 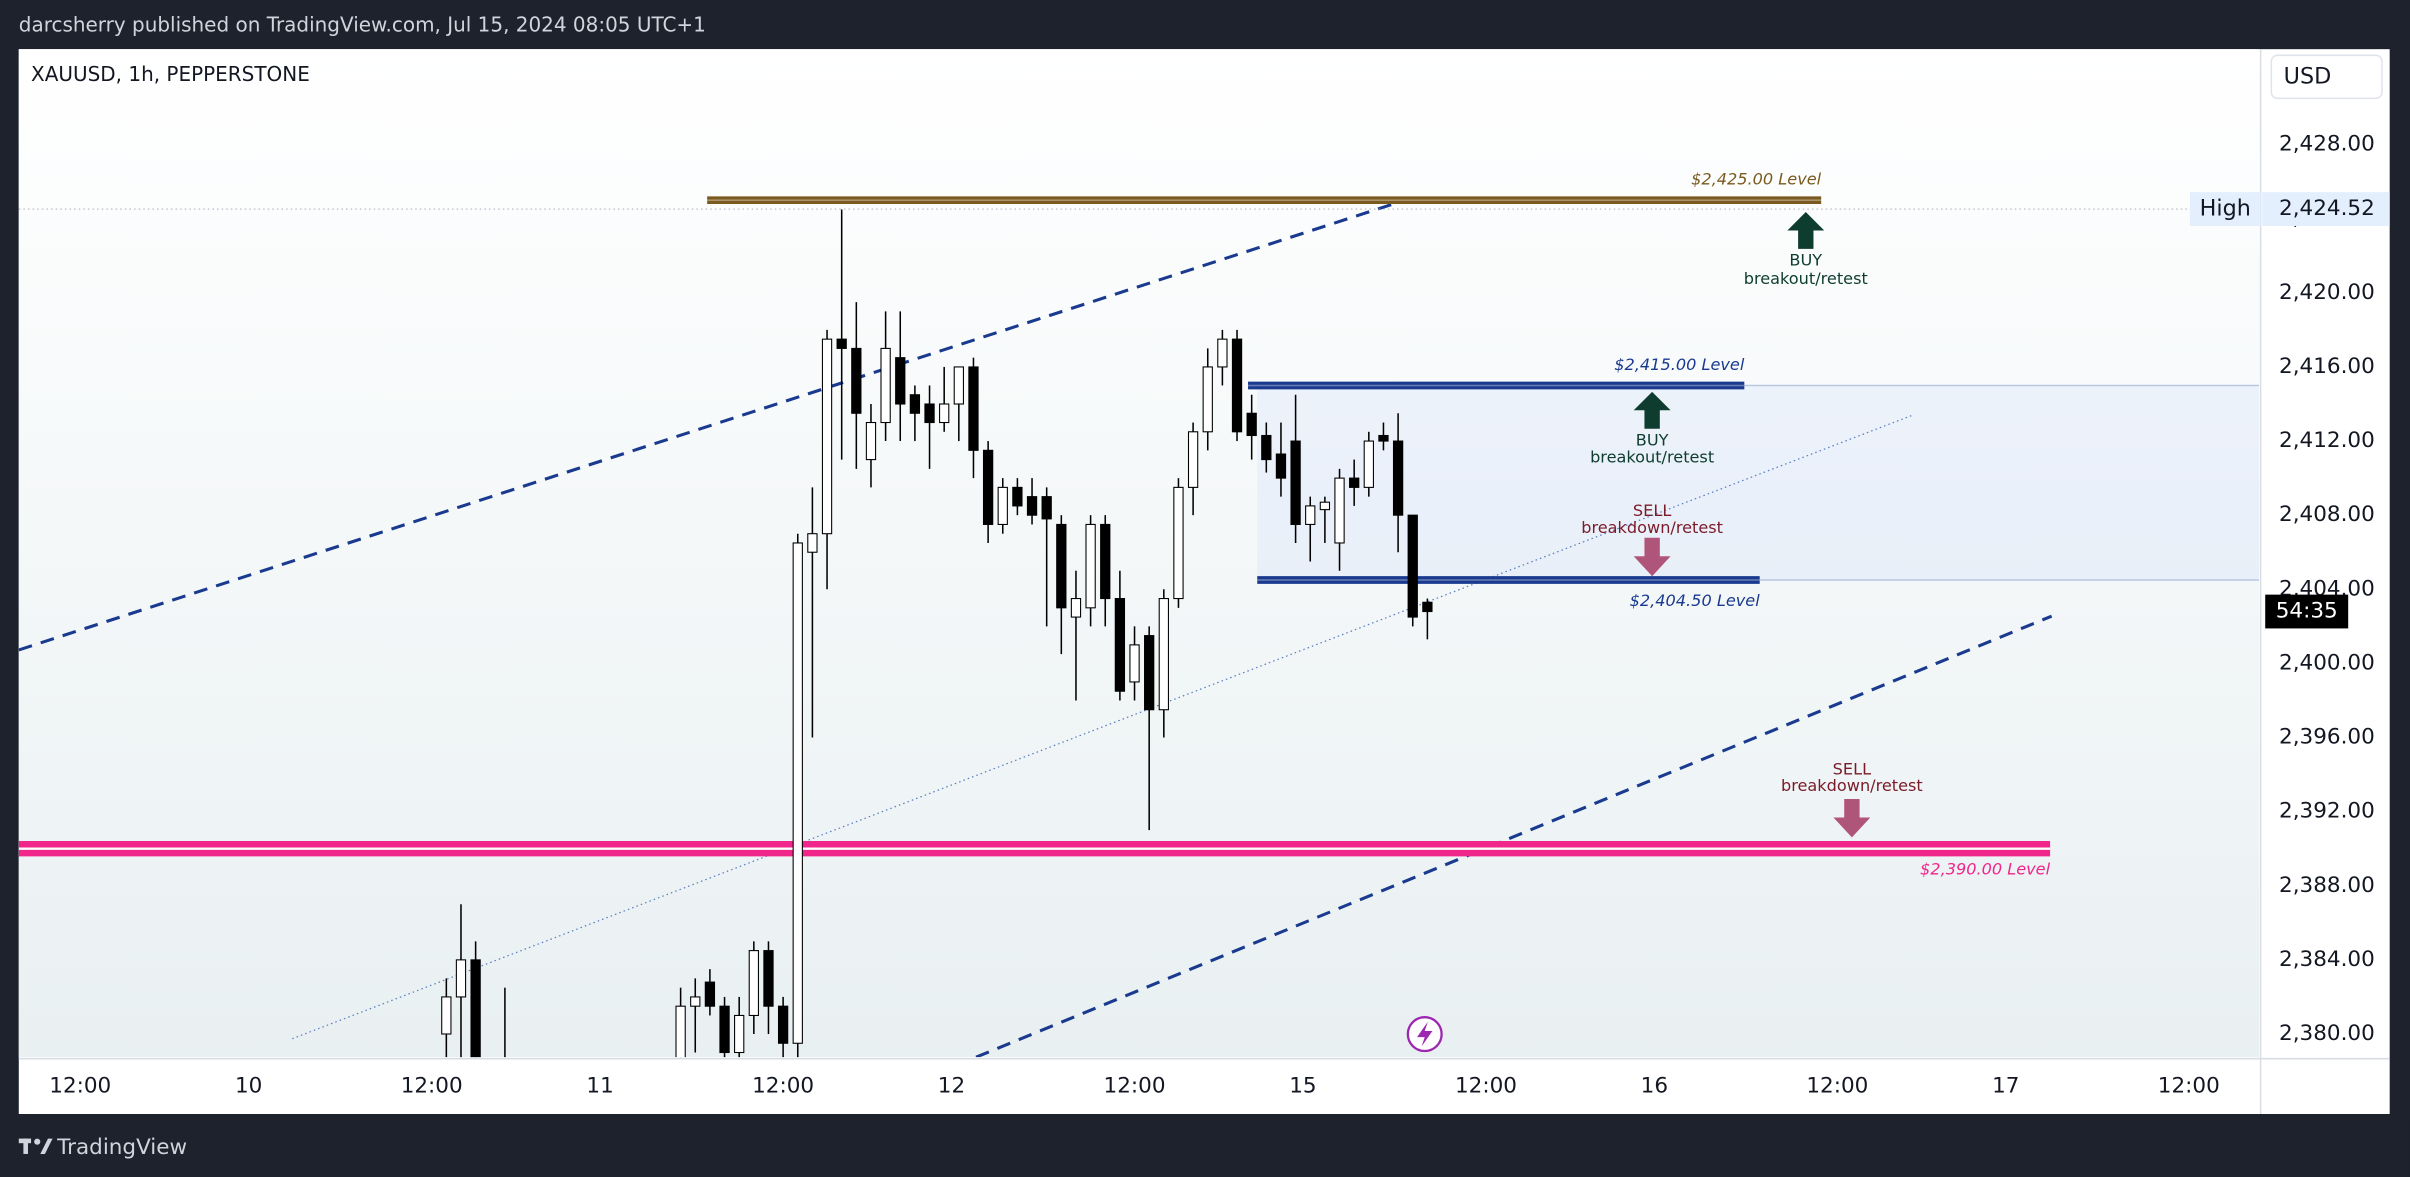 I want to click on y-tick-label: 2,412.00, so click(x=2327, y=440).